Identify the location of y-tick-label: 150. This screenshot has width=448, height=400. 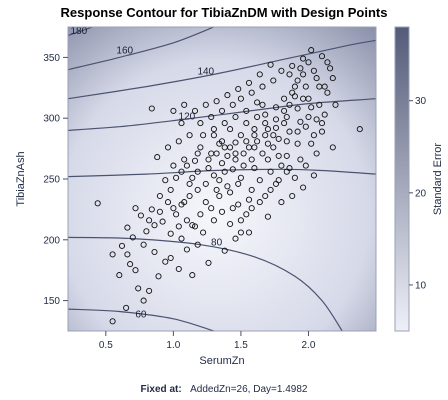
(51, 301).